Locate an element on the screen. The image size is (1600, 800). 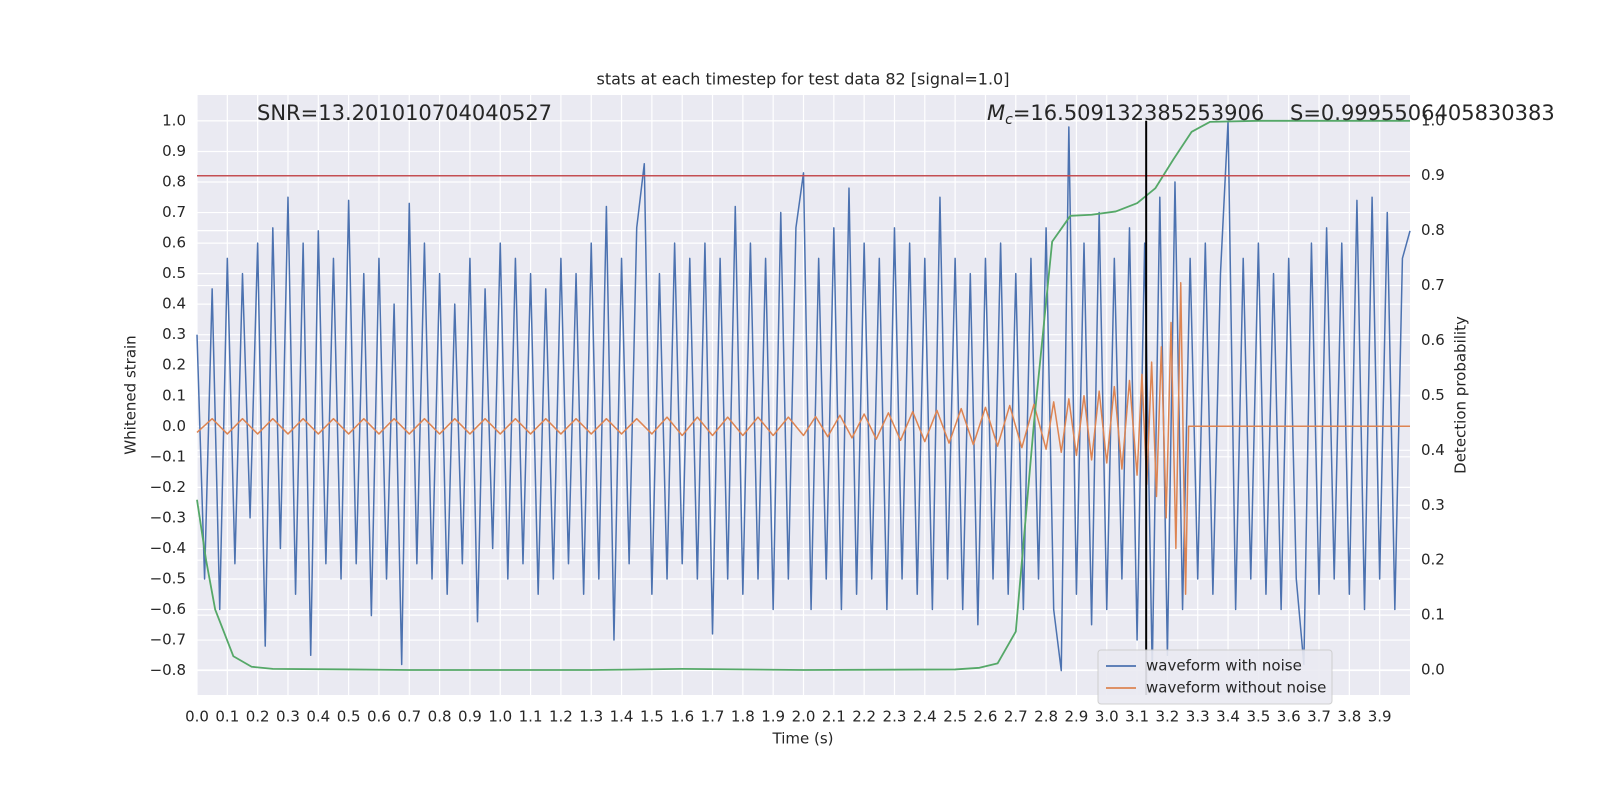
x-tick-label: 2.3 is located at coordinates (895, 717).